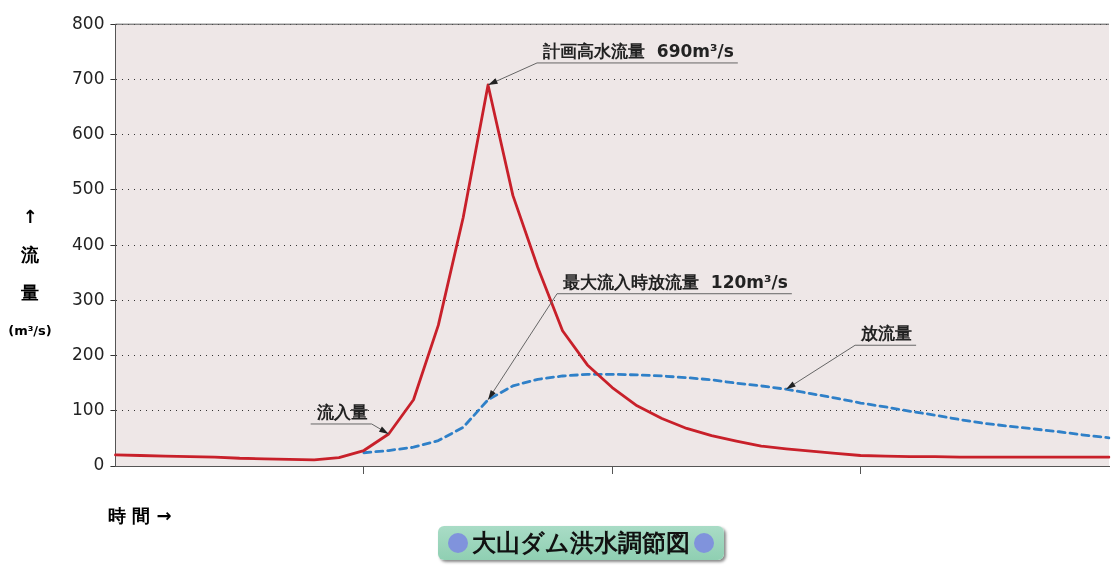 Image resolution: width=1120 pixels, height=568 pixels. I want to click on y-tick-label: 0, so click(99, 464).